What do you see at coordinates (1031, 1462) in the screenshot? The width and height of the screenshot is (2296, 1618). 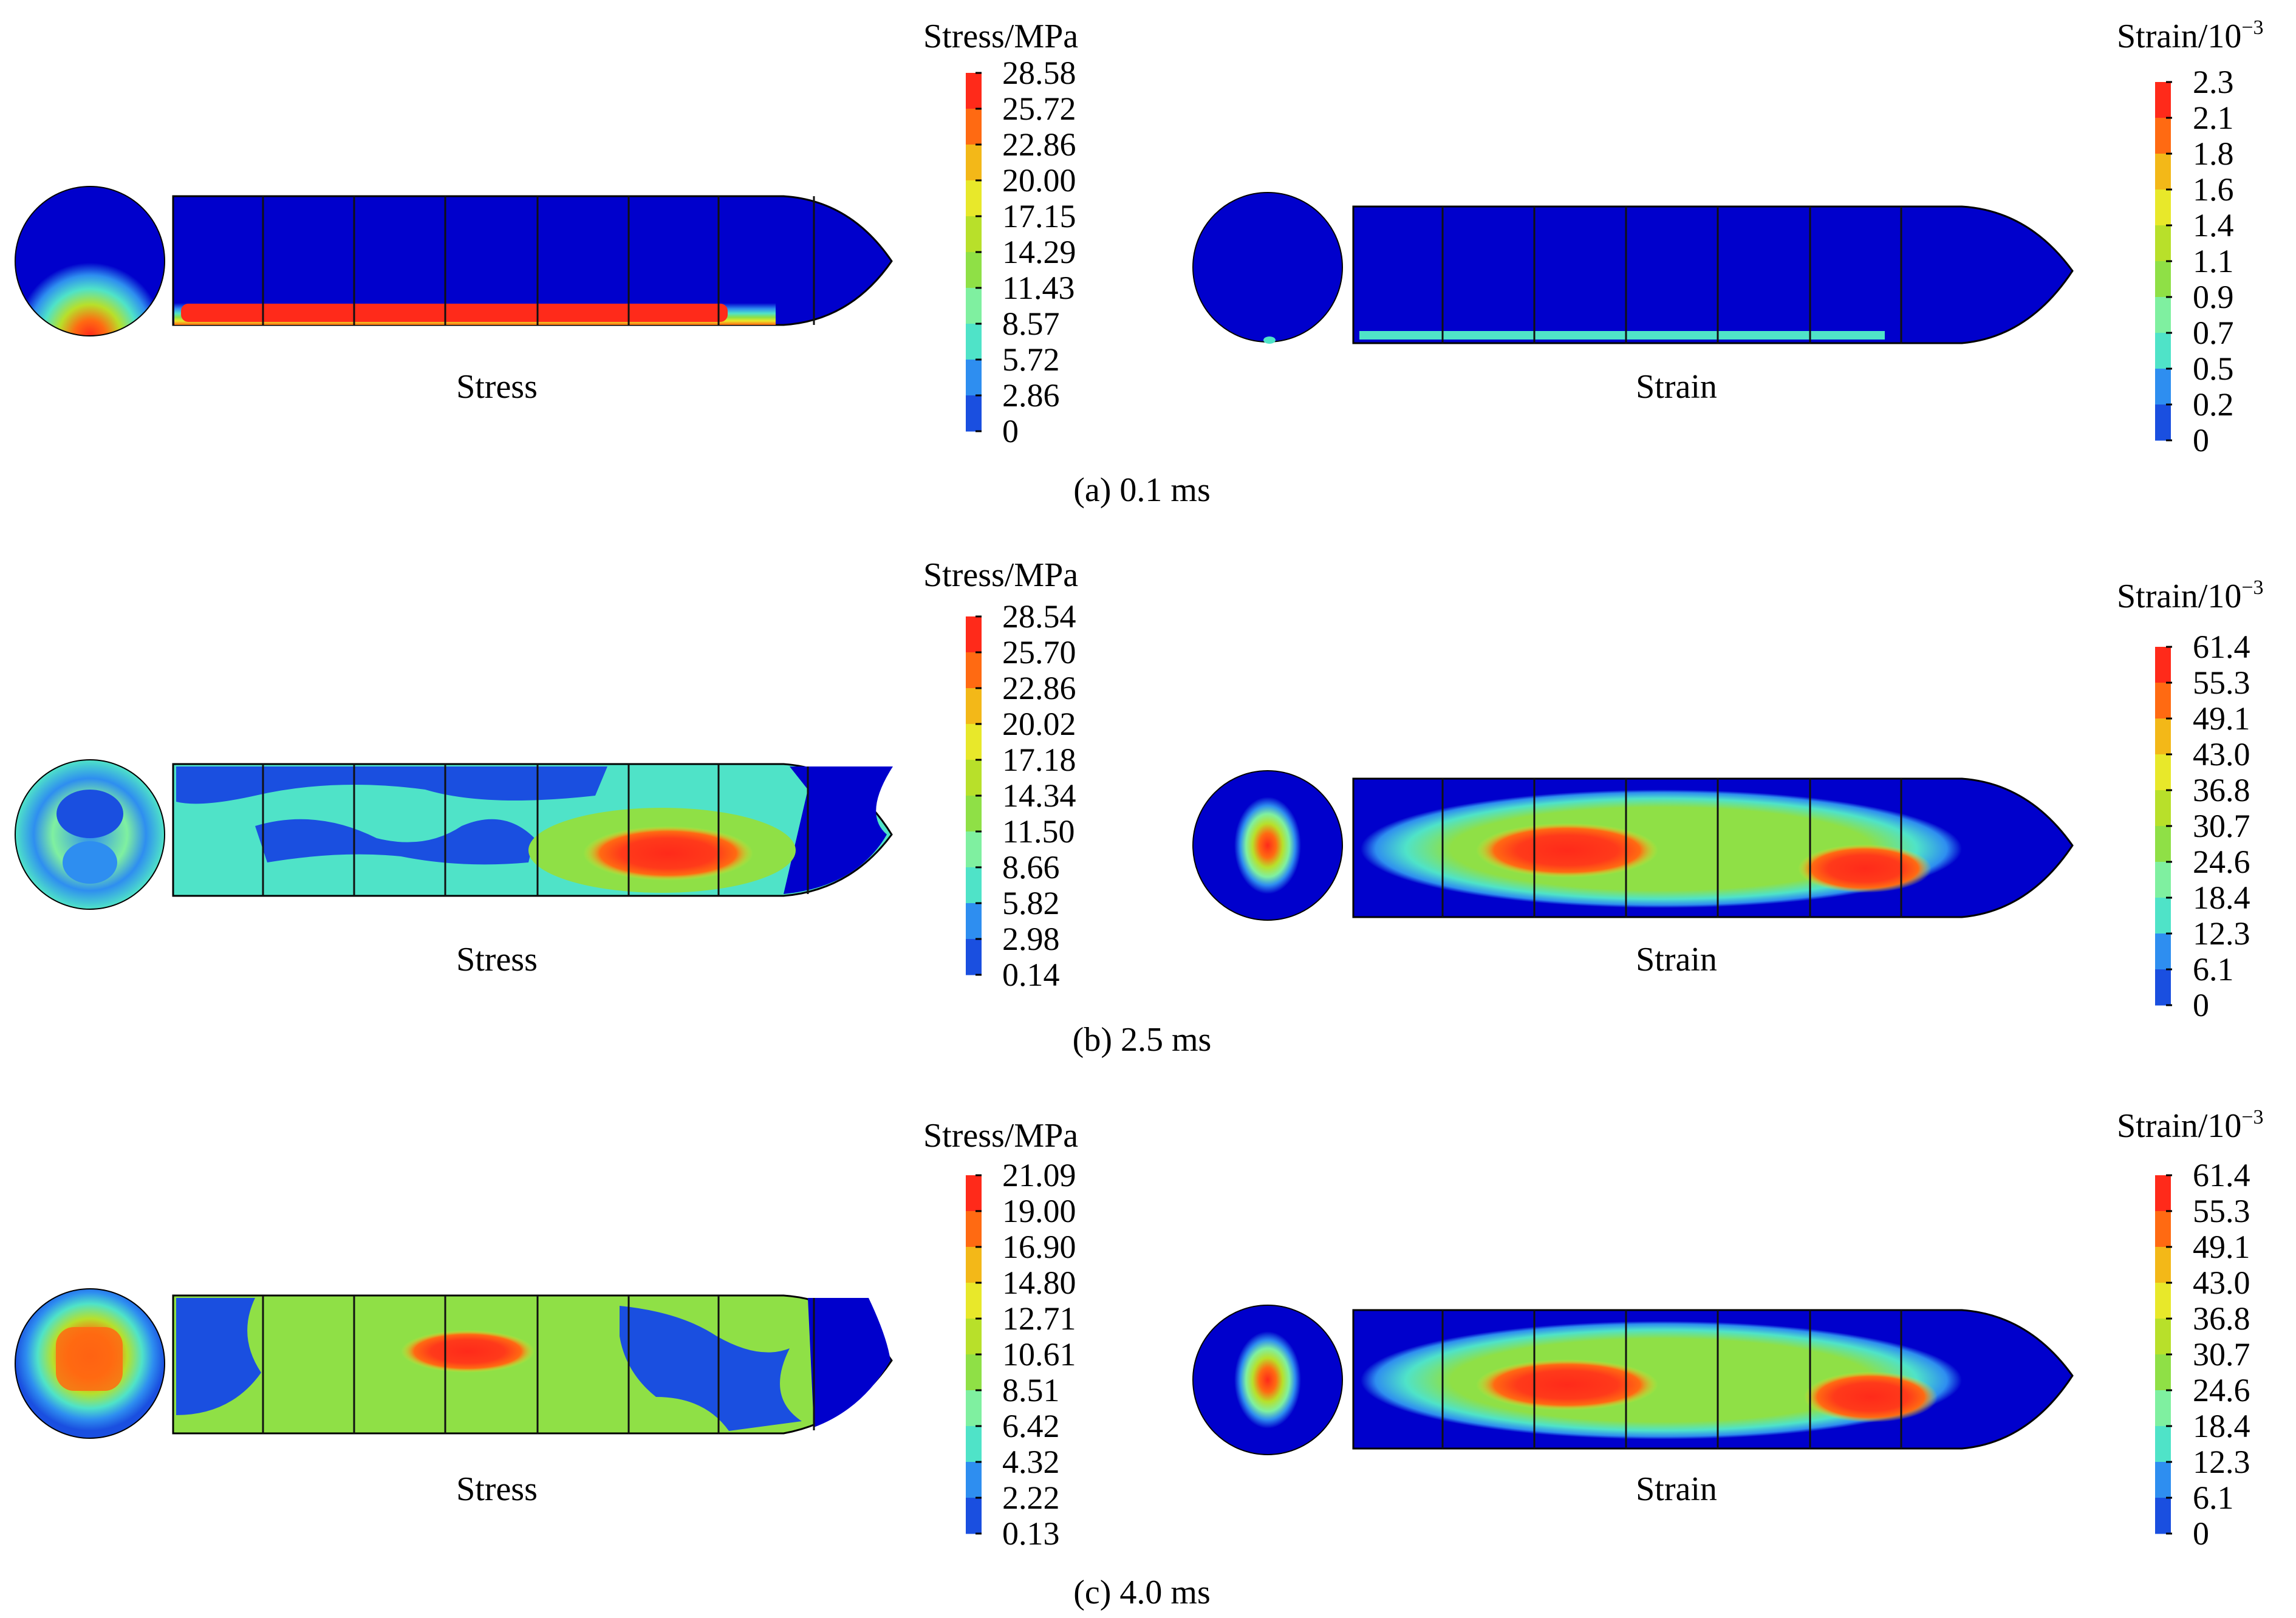 I see `tick-label: 4.32` at bounding box center [1031, 1462].